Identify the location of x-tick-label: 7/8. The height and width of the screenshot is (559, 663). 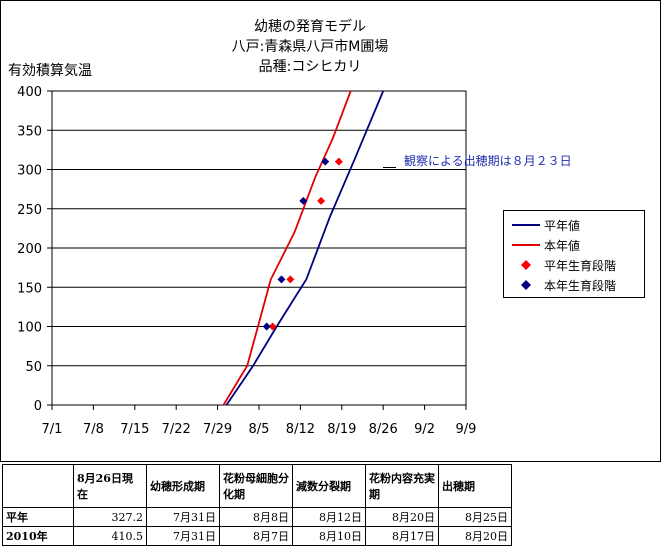
(93, 429).